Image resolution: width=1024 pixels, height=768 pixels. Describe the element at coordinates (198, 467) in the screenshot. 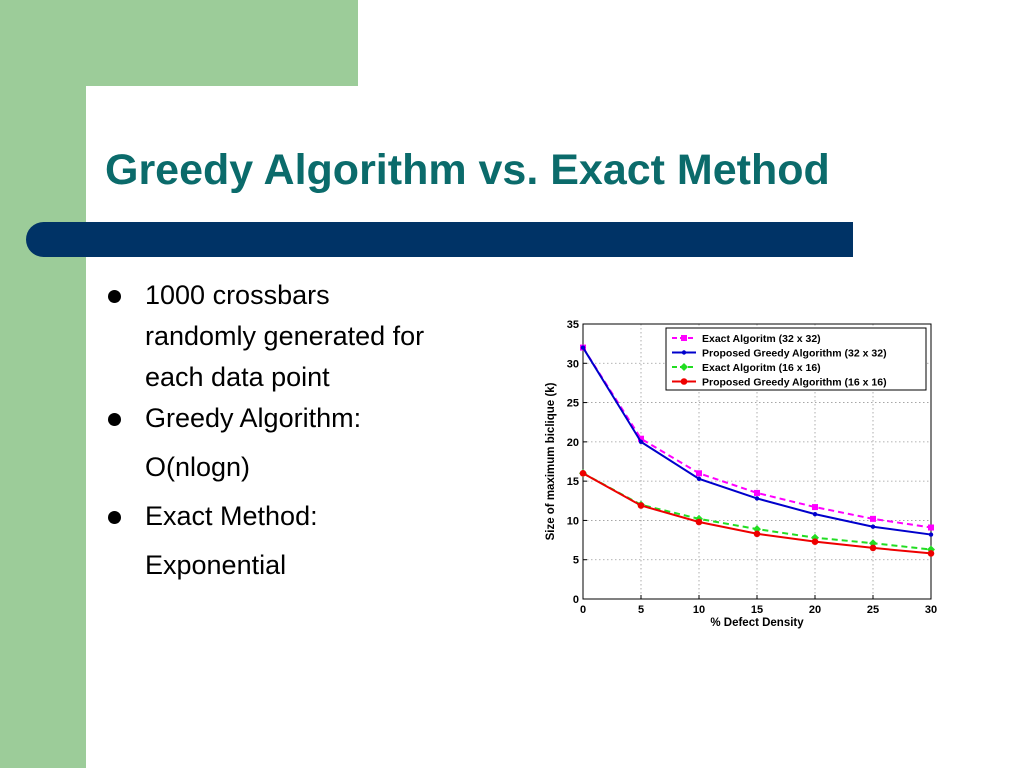

I see `bullet-text-continued: O(nlogn)` at that location.